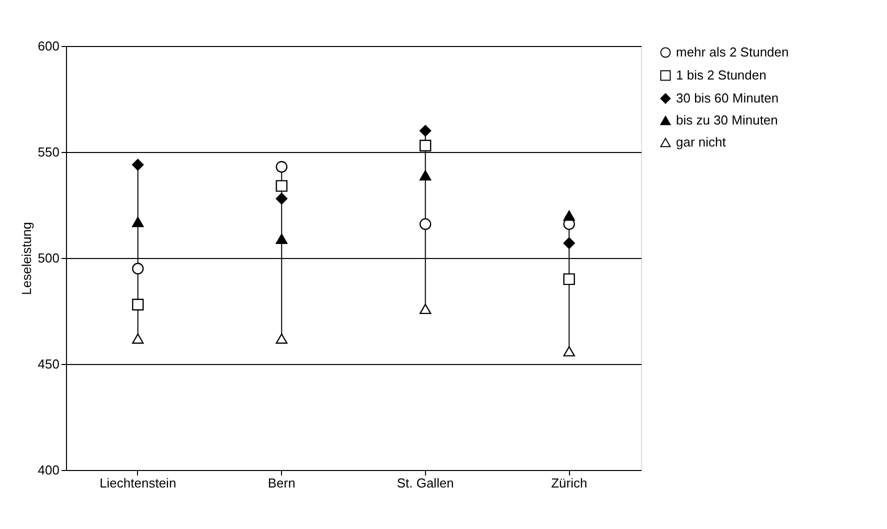 The width and height of the screenshot is (887, 529). I want to click on x-tick-label: St. Gallen, so click(425, 483).